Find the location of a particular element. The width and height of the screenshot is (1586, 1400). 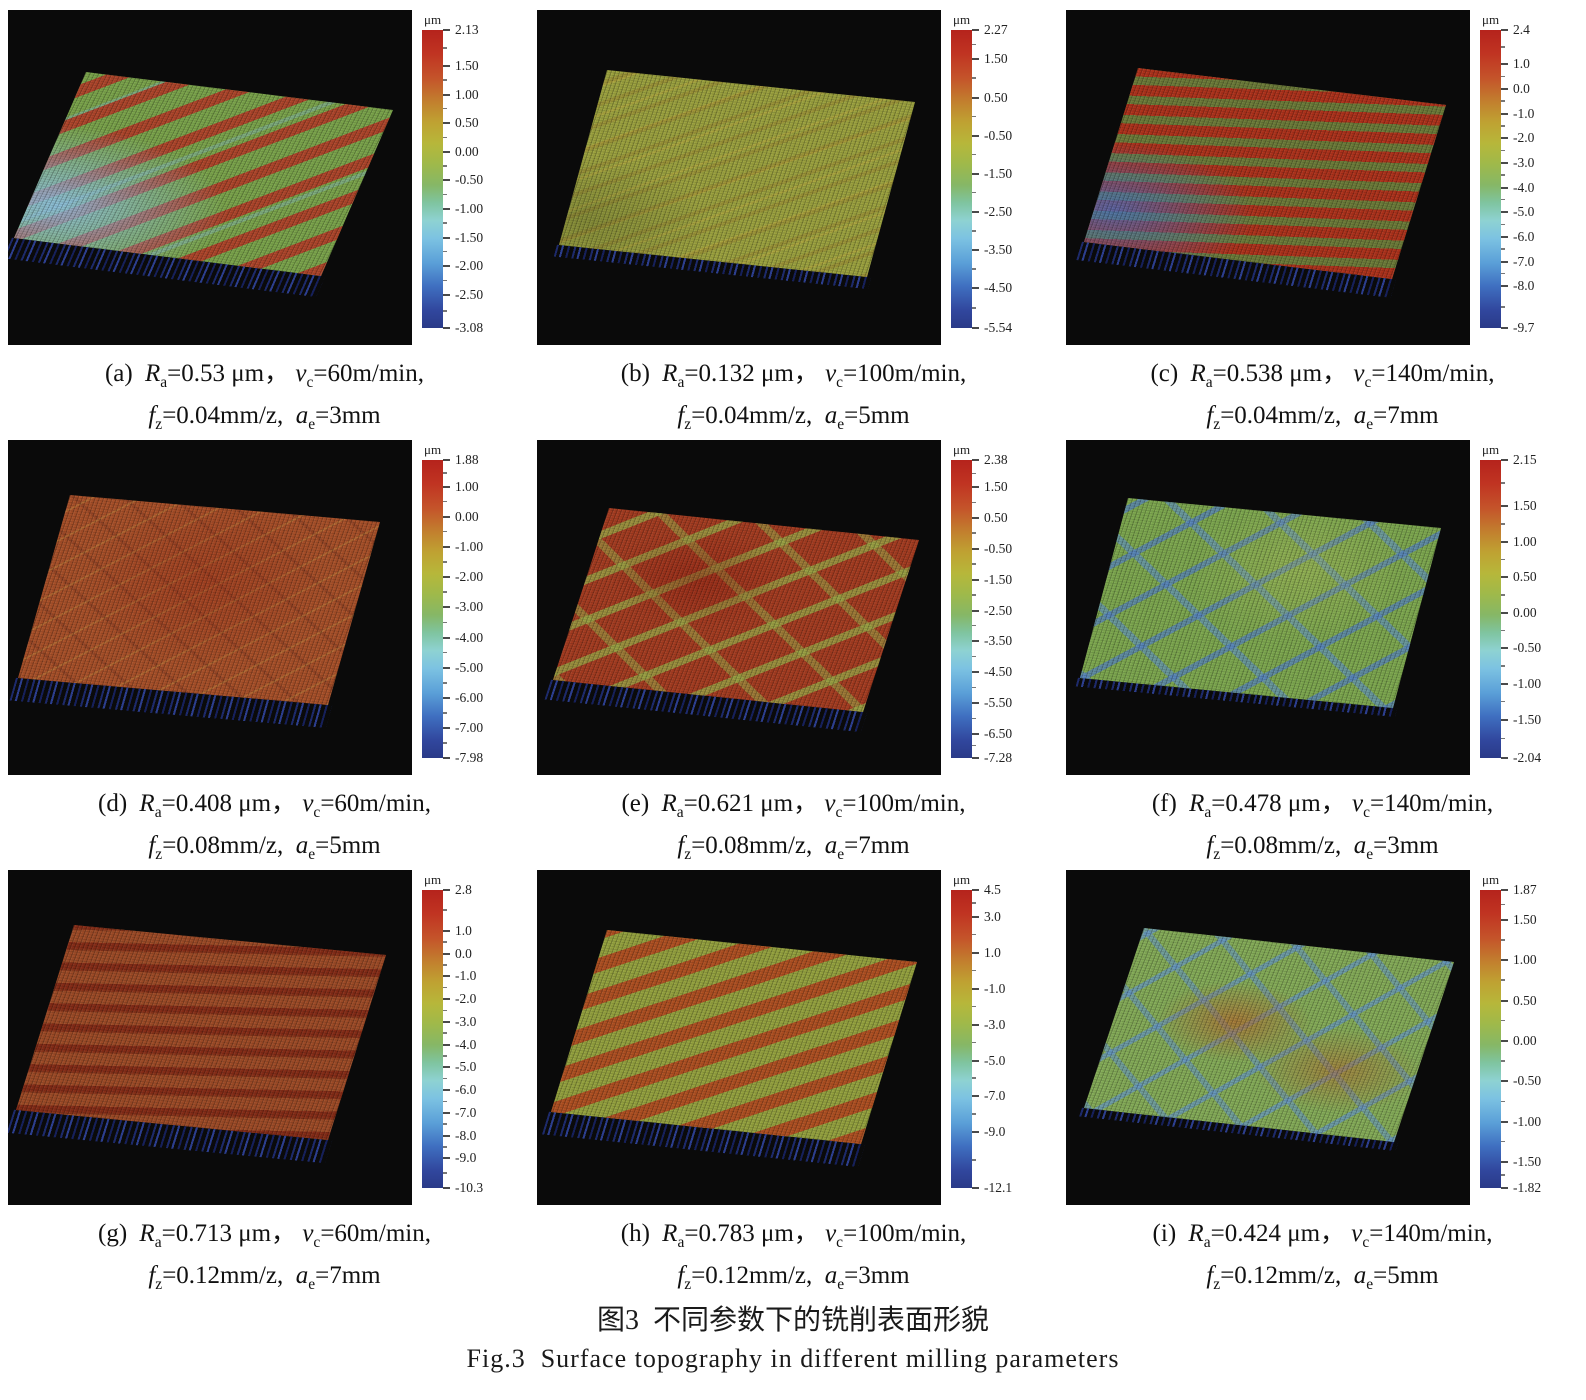

colorbar-tick-label: 0.50 is located at coordinates (467, 123).